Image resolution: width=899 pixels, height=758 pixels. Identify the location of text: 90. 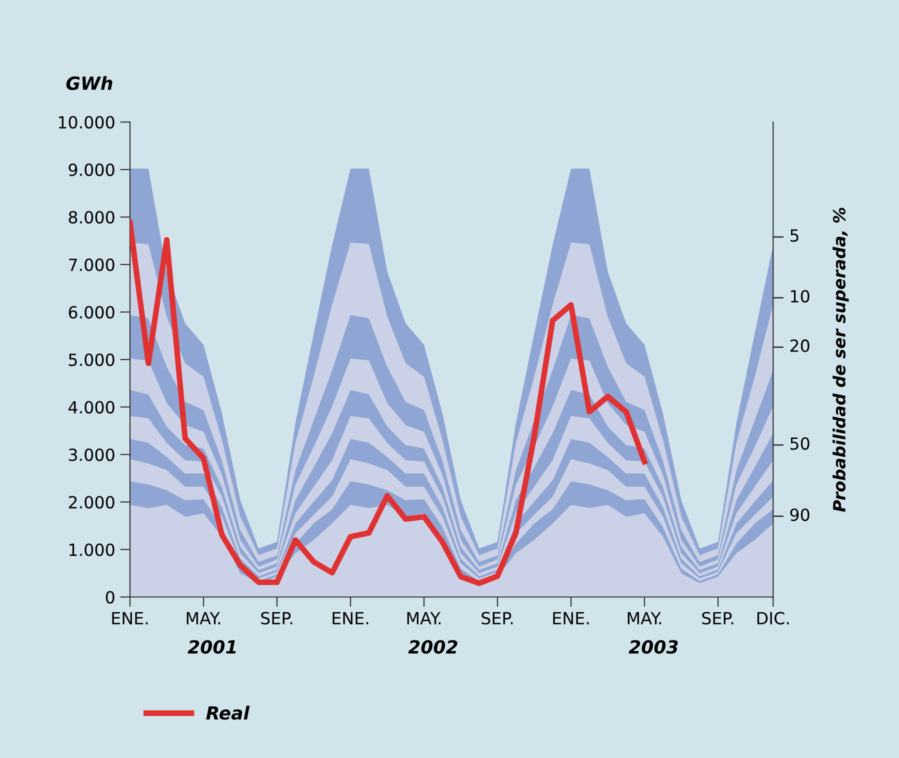
(800, 515).